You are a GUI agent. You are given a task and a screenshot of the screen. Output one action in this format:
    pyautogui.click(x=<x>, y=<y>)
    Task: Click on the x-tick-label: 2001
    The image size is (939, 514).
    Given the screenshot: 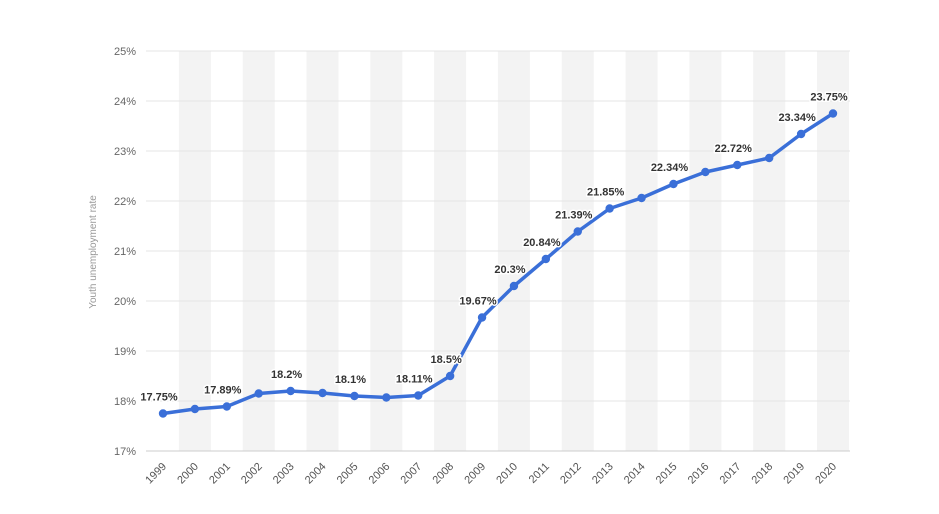 What is the action you would take?
    pyautogui.click(x=220, y=474)
    